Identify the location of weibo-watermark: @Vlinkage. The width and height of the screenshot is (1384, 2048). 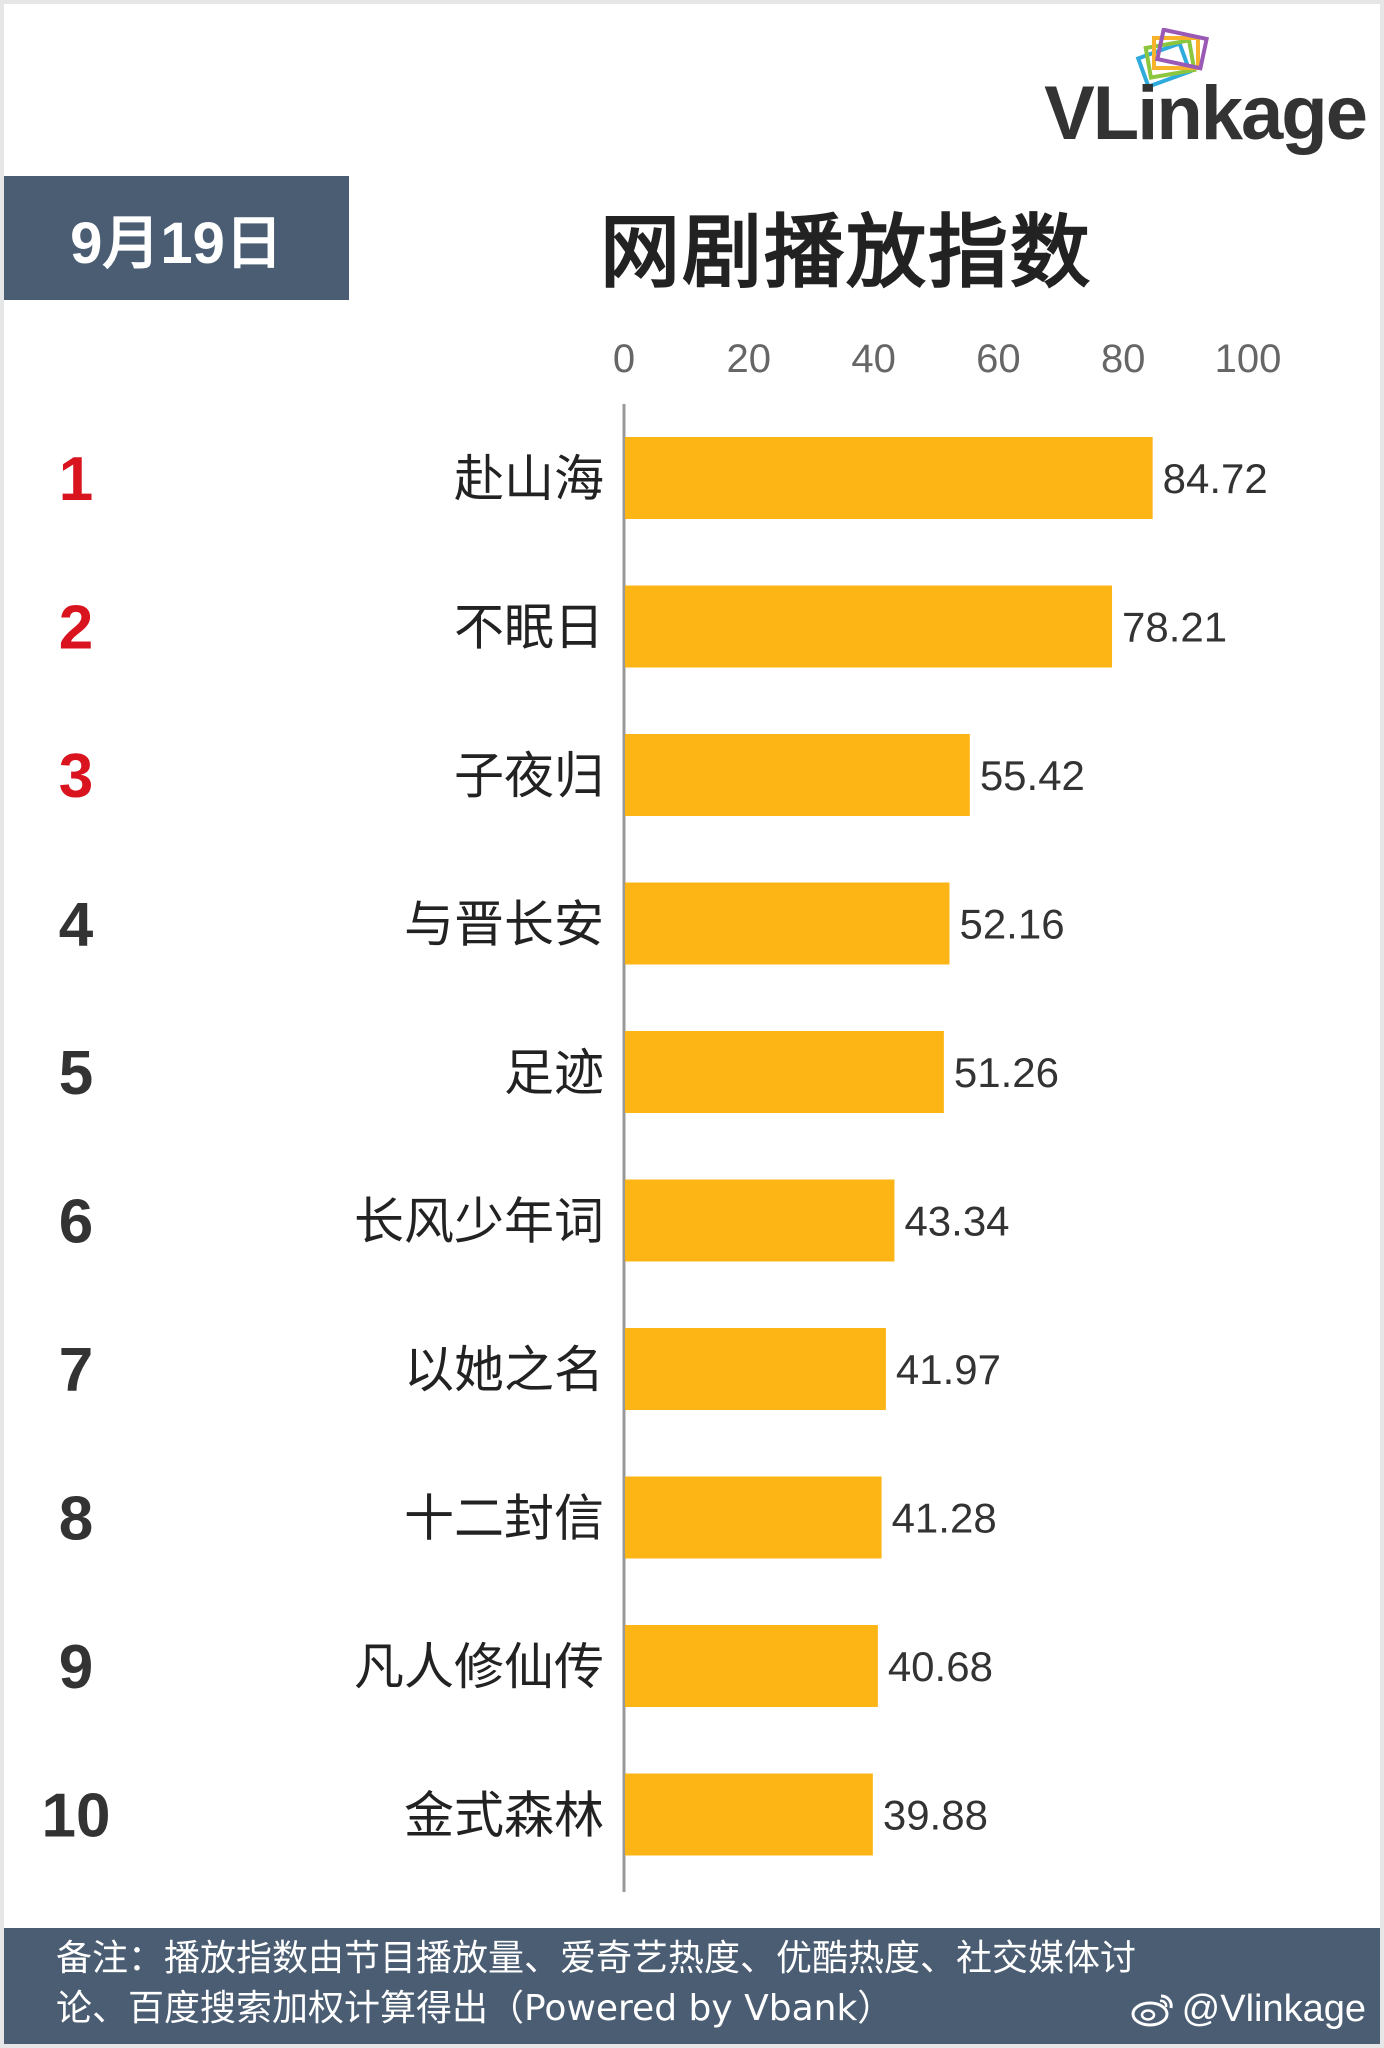
(1248, 2009).